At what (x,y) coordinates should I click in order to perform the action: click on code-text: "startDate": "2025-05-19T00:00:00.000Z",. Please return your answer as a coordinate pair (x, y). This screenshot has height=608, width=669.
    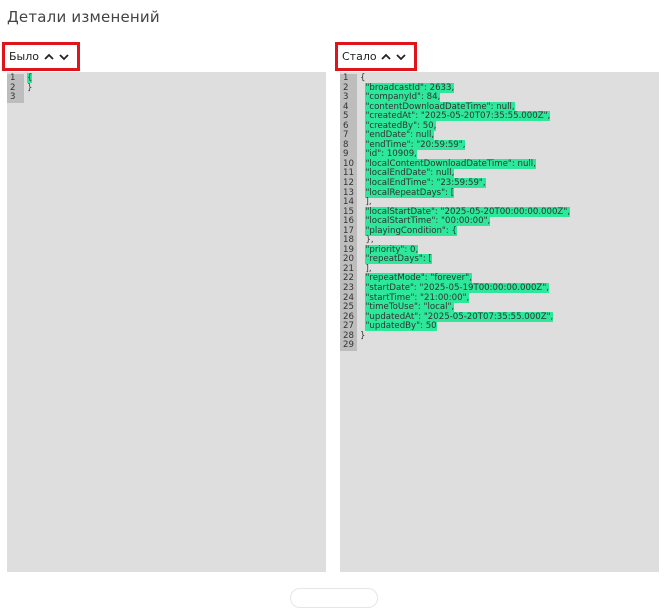
    Looking at the image, I should click on (457, 288).